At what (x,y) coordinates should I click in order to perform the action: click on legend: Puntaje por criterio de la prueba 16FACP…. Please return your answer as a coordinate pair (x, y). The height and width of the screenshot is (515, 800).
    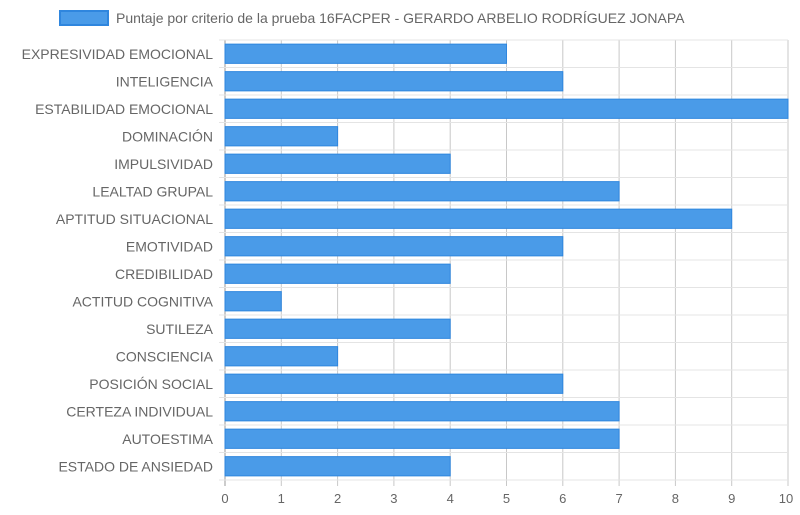
    Looking at the image, I should click on (372, 18).